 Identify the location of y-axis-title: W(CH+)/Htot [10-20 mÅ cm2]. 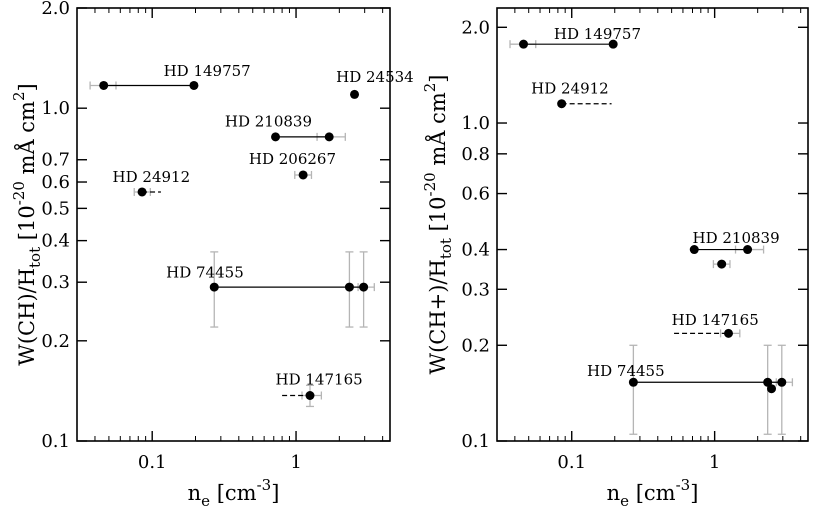
(438, 224).